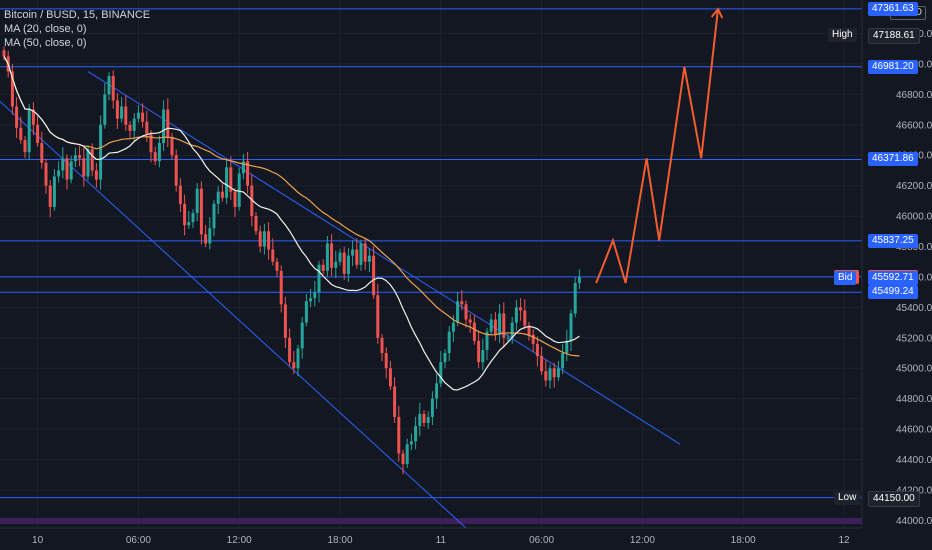  What do you see at coordinates (914, 399) in the screenshot?
I see `price-tick-label: 44800.00` at bounding box center [914, 399].